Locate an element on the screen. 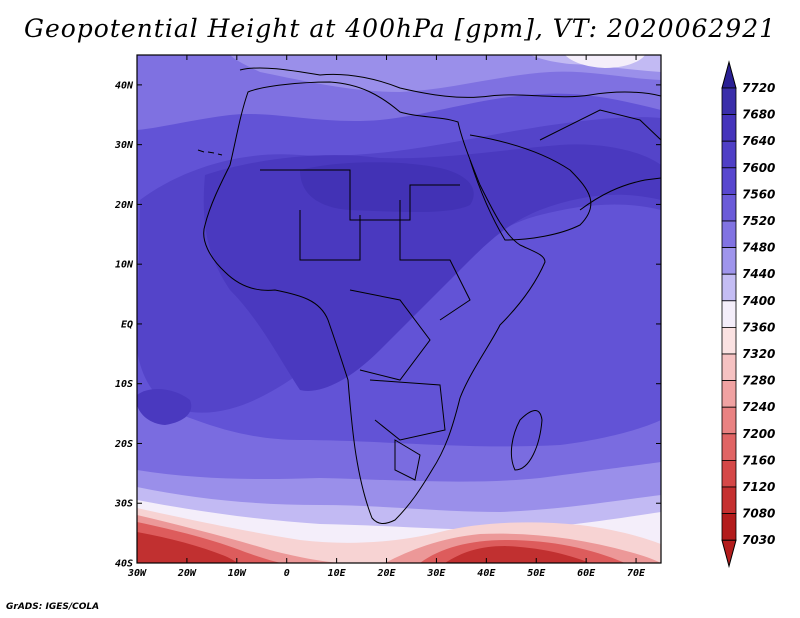  colorbar-label: 7120 is located at coordinates (758, 487).